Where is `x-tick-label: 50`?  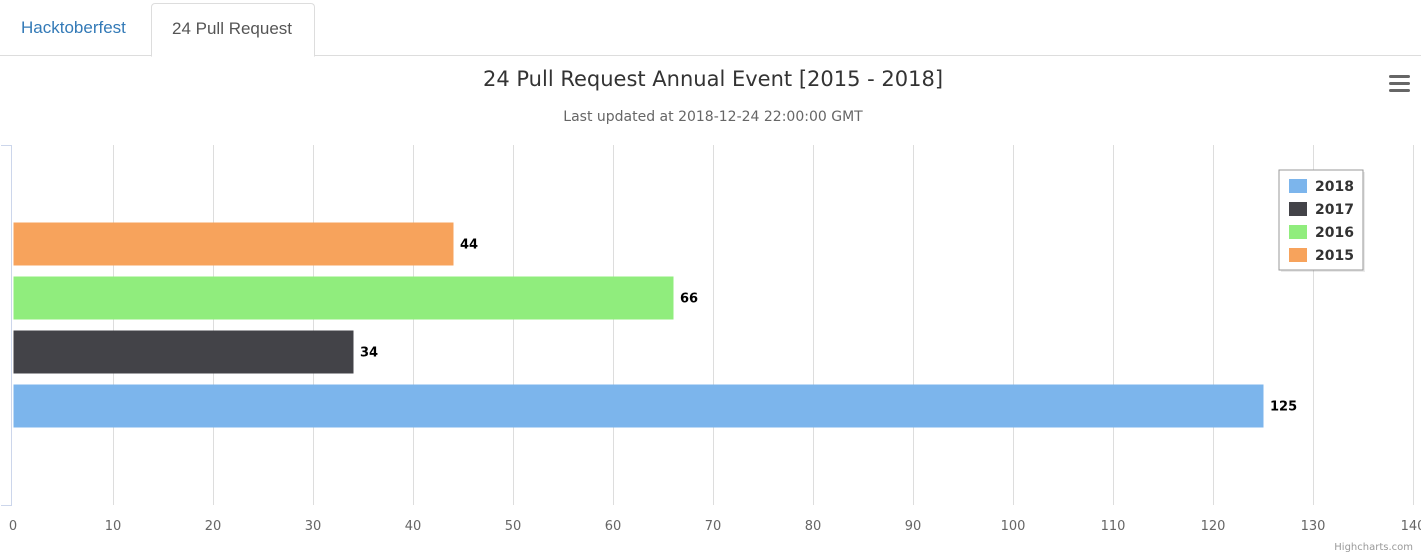 x-tick-label: 50 is located at coordinates (513, 526).